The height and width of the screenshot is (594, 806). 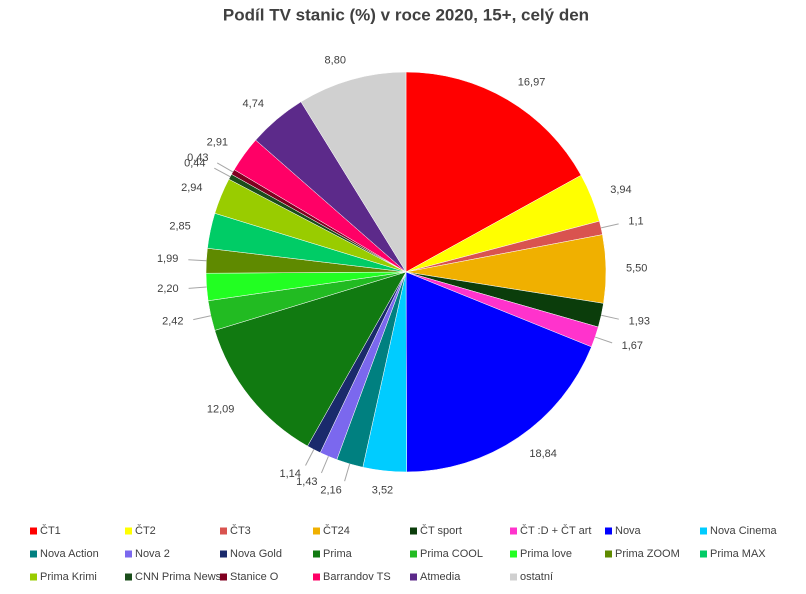 I want to click on legend-label: ČT sport, so click(x=441, y=530).